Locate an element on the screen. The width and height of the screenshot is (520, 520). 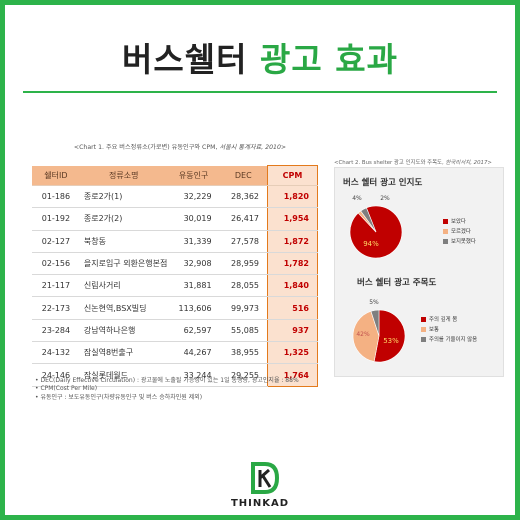
cell-cpm: 1,782 is located at coordinates (292, 264).